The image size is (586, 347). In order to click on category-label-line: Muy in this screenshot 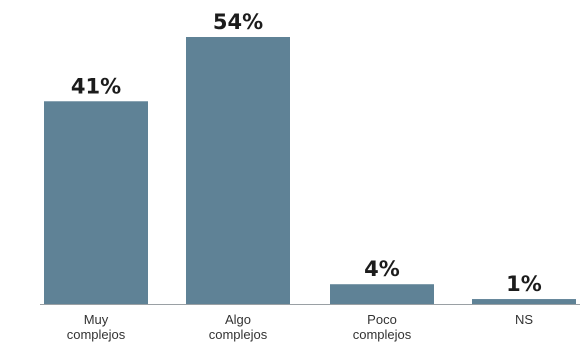, I will do `click(96, 319)`.